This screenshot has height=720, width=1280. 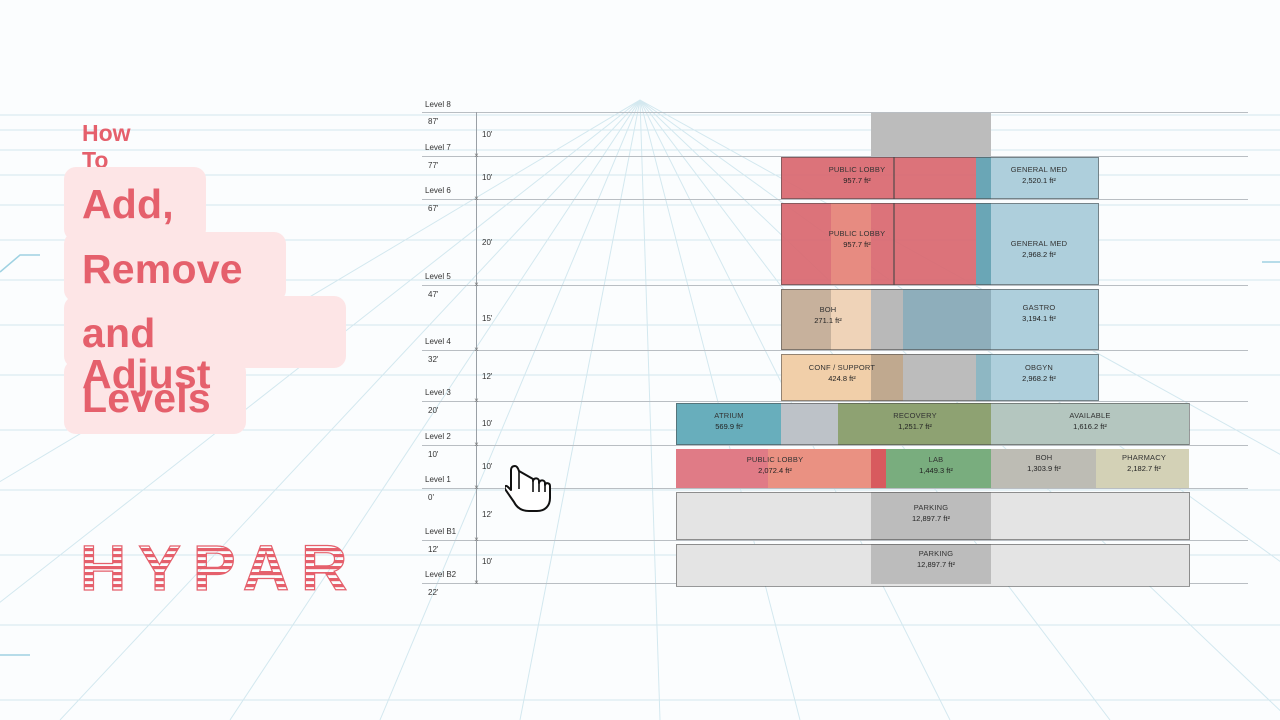 I want to click on hypar-logo: HYPAR, so click(x=215, y=565).